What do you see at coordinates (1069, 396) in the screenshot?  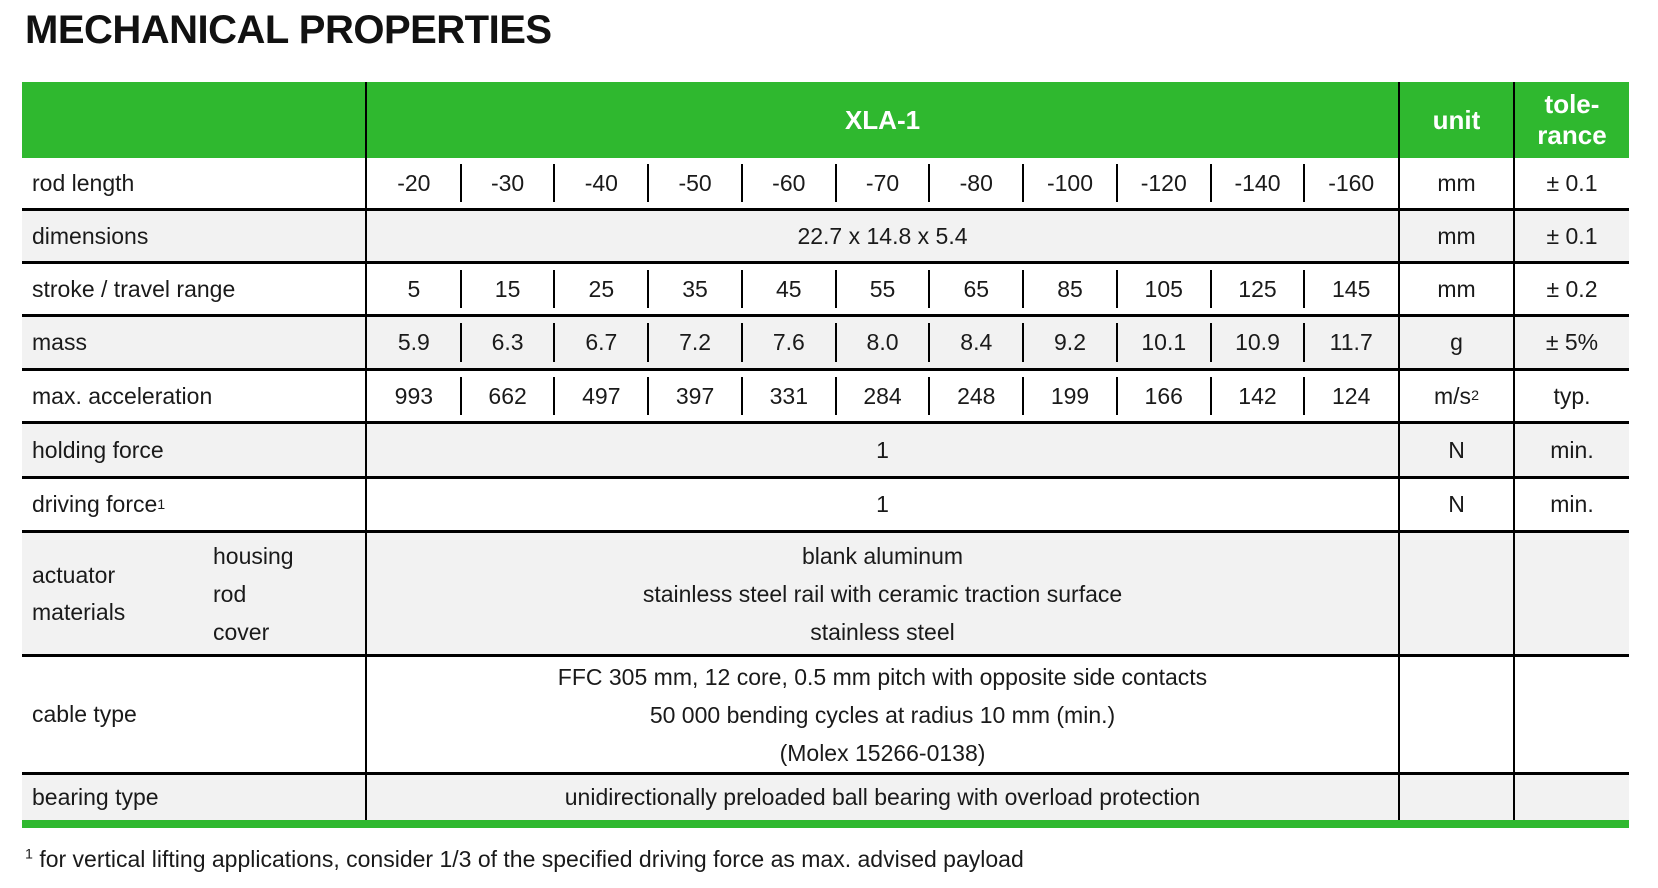 I see `value-cell: 199` at bounding box center [1069, 396].